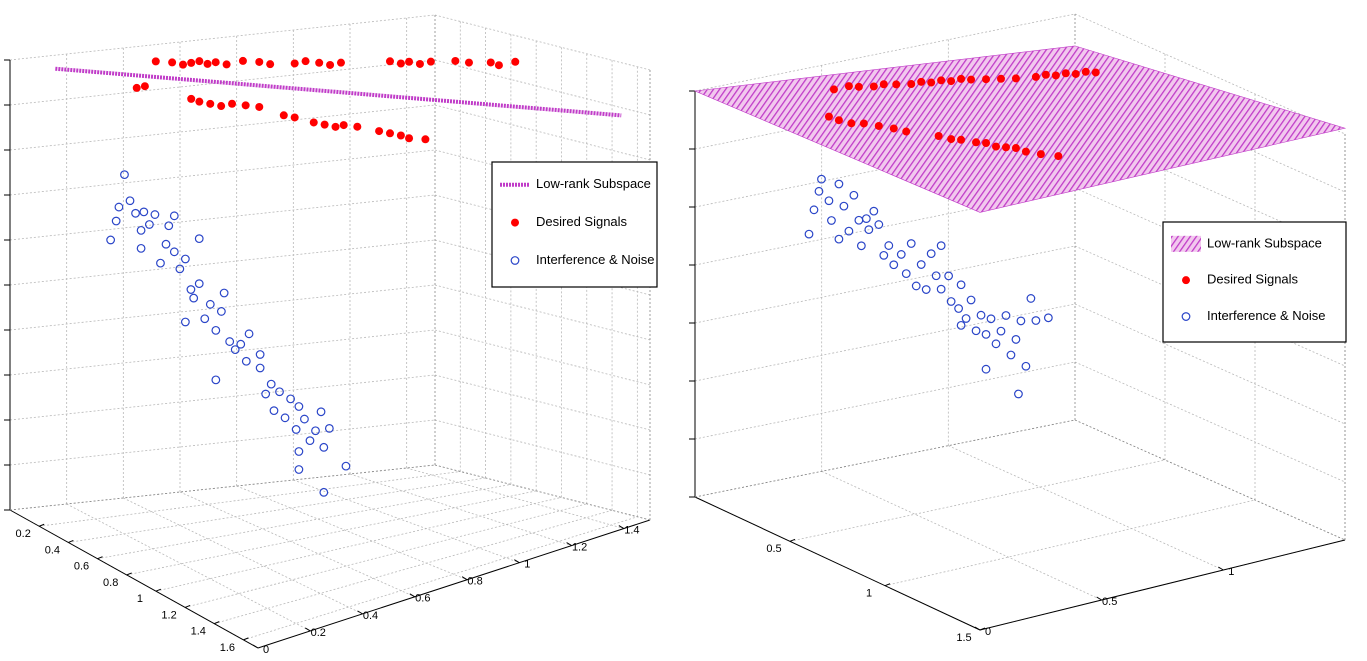  I want to click on x-tick-label: 1.6, so click(227, 648).